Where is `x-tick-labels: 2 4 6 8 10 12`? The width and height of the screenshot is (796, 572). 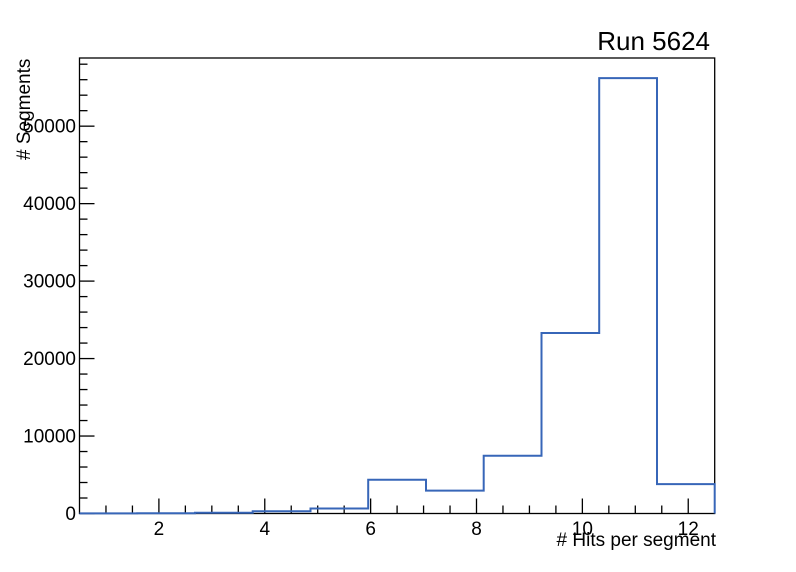 x-tick-labels: 2 4 6 8 10 12 is located at coordinates (426, 529).